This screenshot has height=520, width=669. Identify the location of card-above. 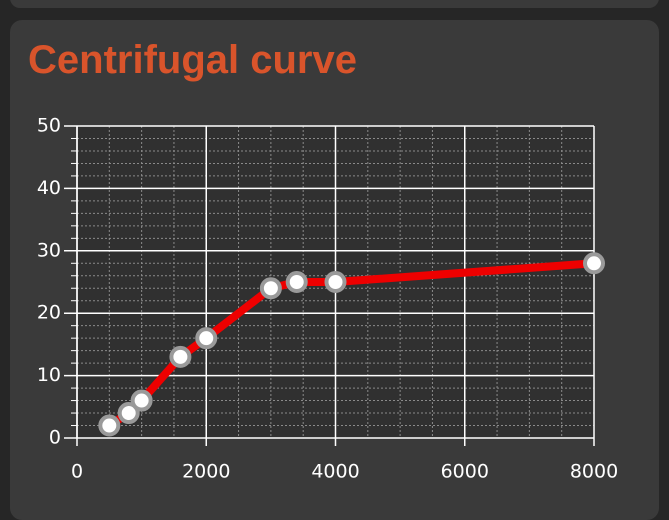
(334, 4).